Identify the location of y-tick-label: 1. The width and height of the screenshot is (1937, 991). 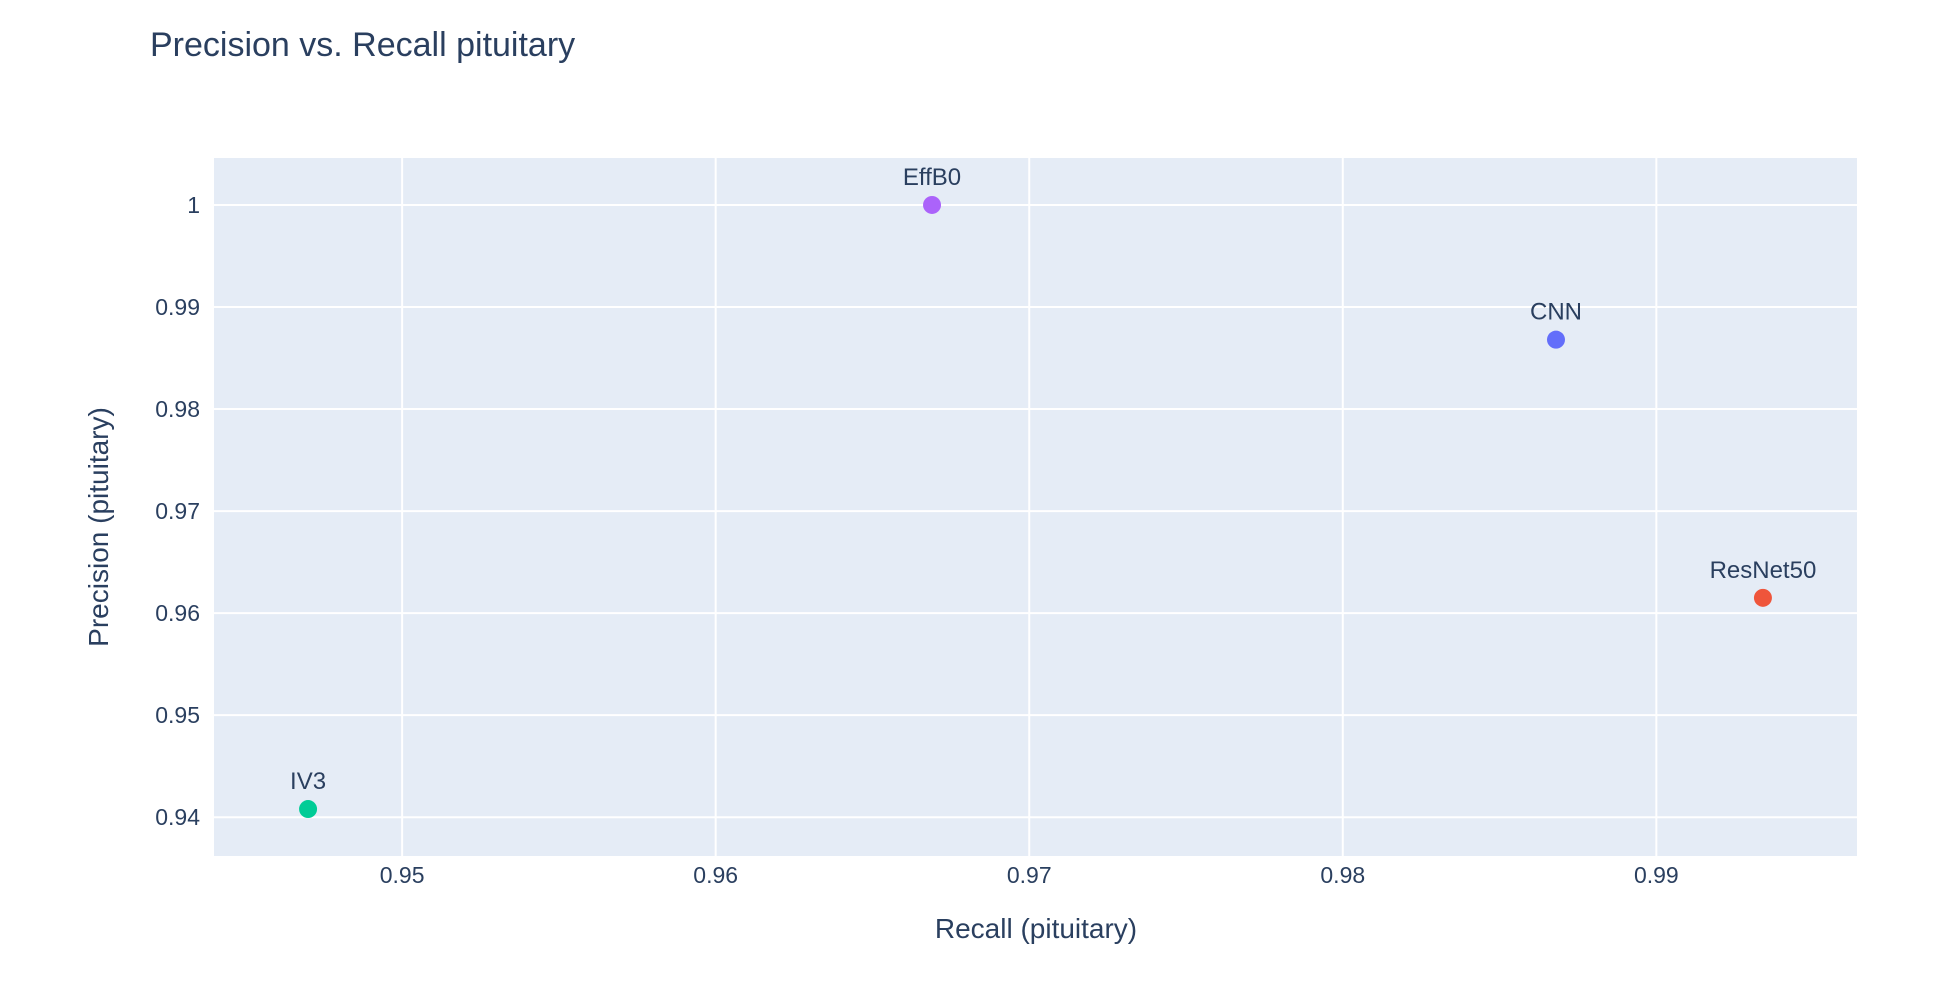
(193, 205).